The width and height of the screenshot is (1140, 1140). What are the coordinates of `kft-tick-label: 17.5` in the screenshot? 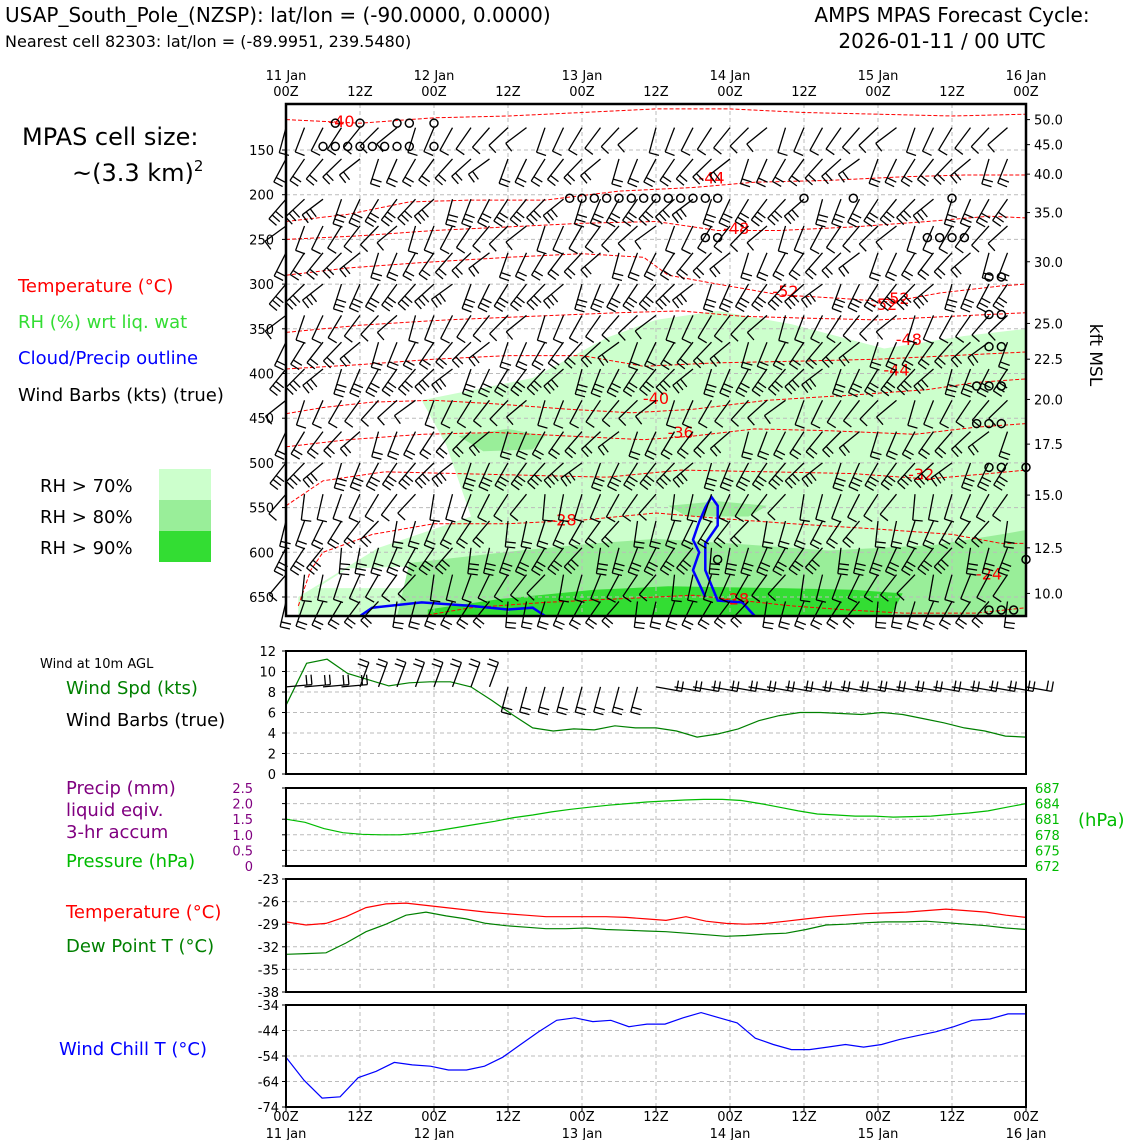 It's located at (1048, 445).